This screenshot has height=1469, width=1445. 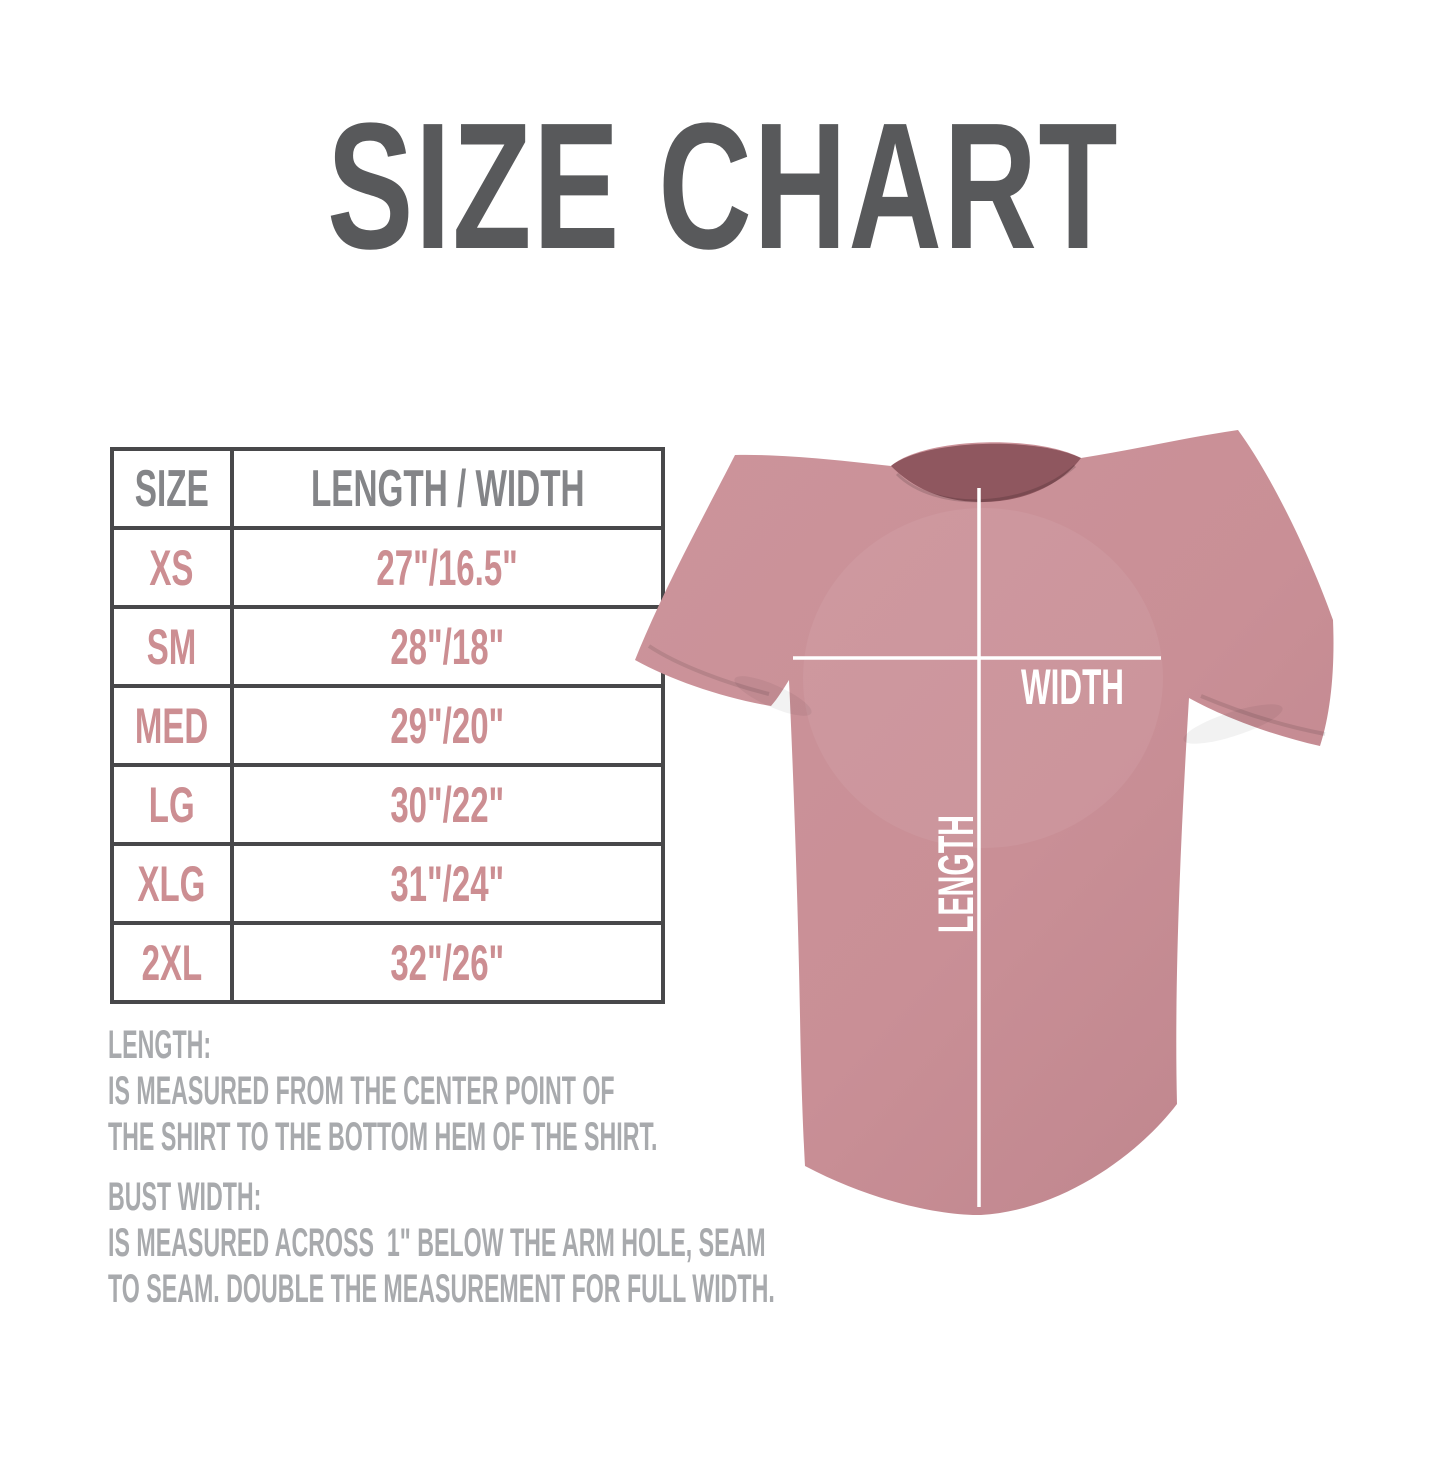 I want to click on right-underarm-shadow, so click(x=1233, y=724).